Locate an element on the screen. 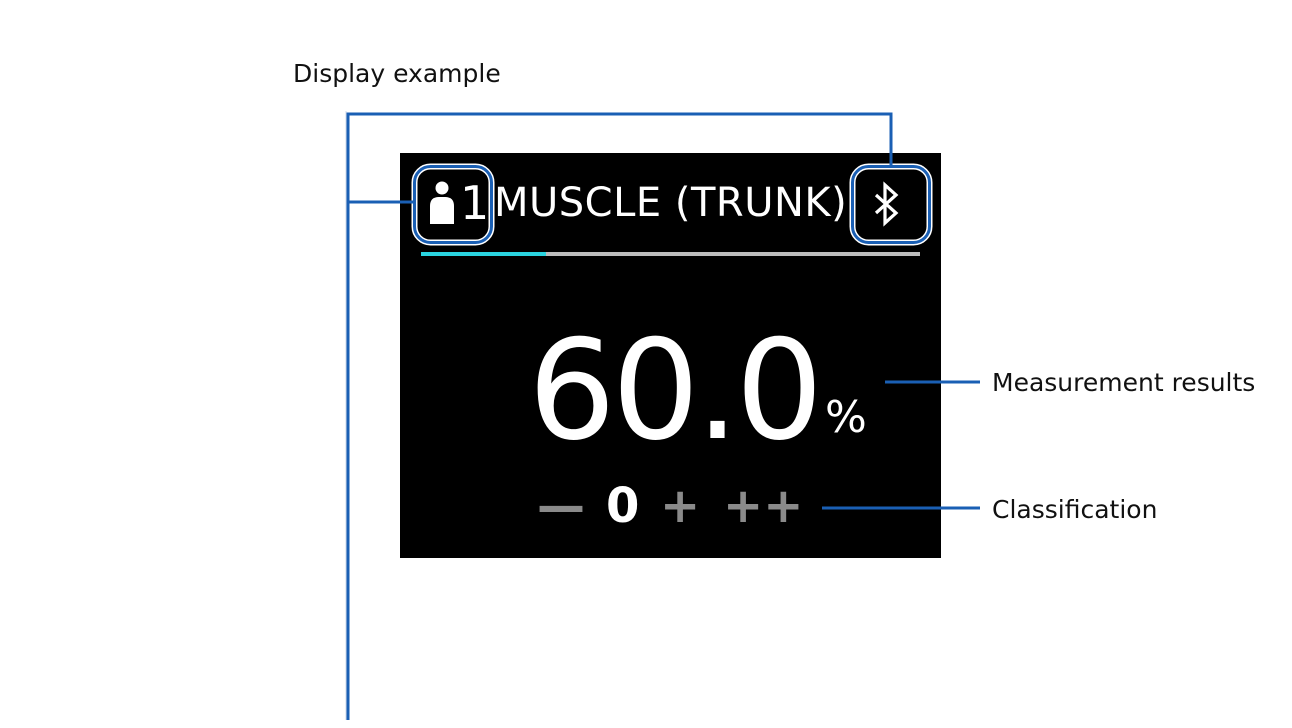  measurement-title: MUSCLE (TRUNK) is located at coordinates (671, 203).